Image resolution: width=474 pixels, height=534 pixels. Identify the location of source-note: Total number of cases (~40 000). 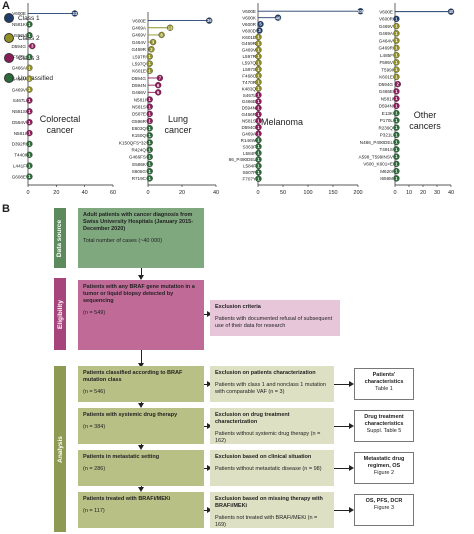
(123, 241).